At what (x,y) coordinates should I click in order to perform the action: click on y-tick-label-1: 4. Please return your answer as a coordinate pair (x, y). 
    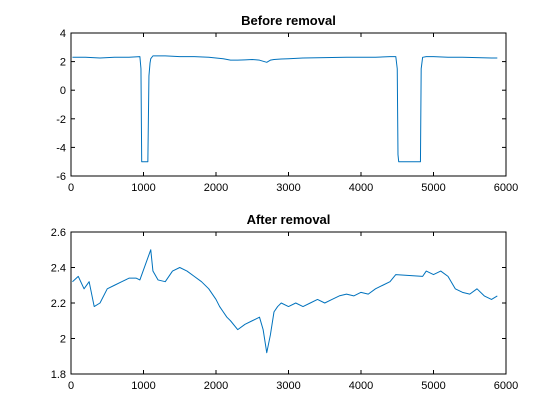
    Looking at the image, I should click on (63, 34).